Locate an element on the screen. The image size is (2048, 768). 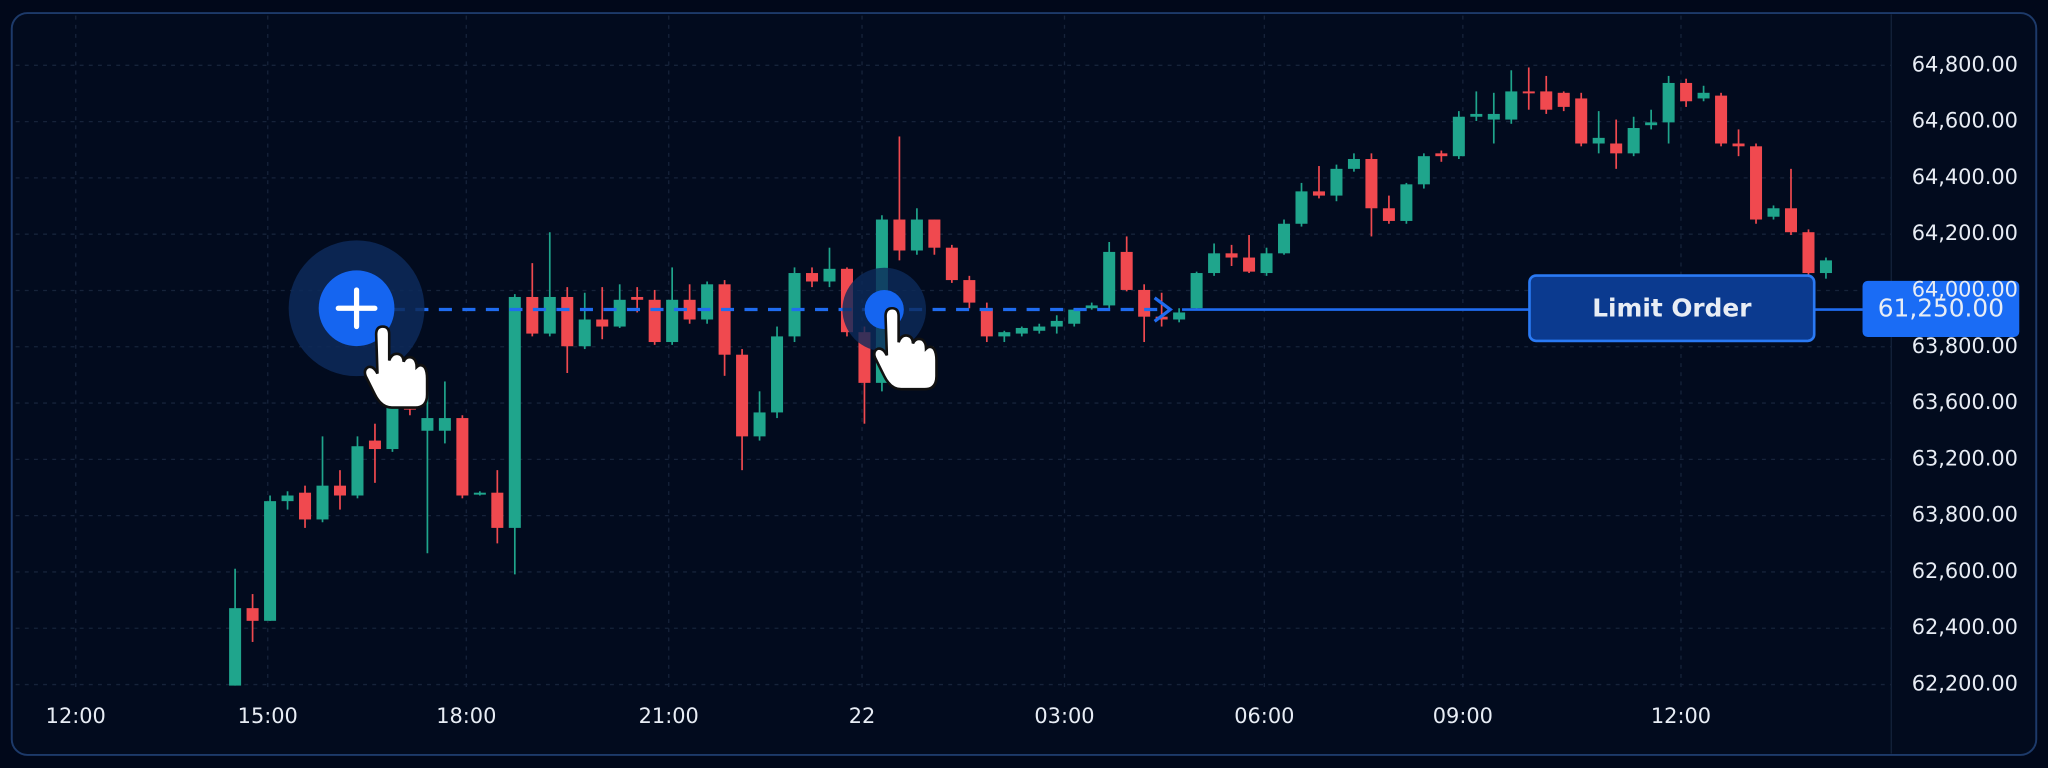
time-label: 15:00 is located at coordinates (268, 716).